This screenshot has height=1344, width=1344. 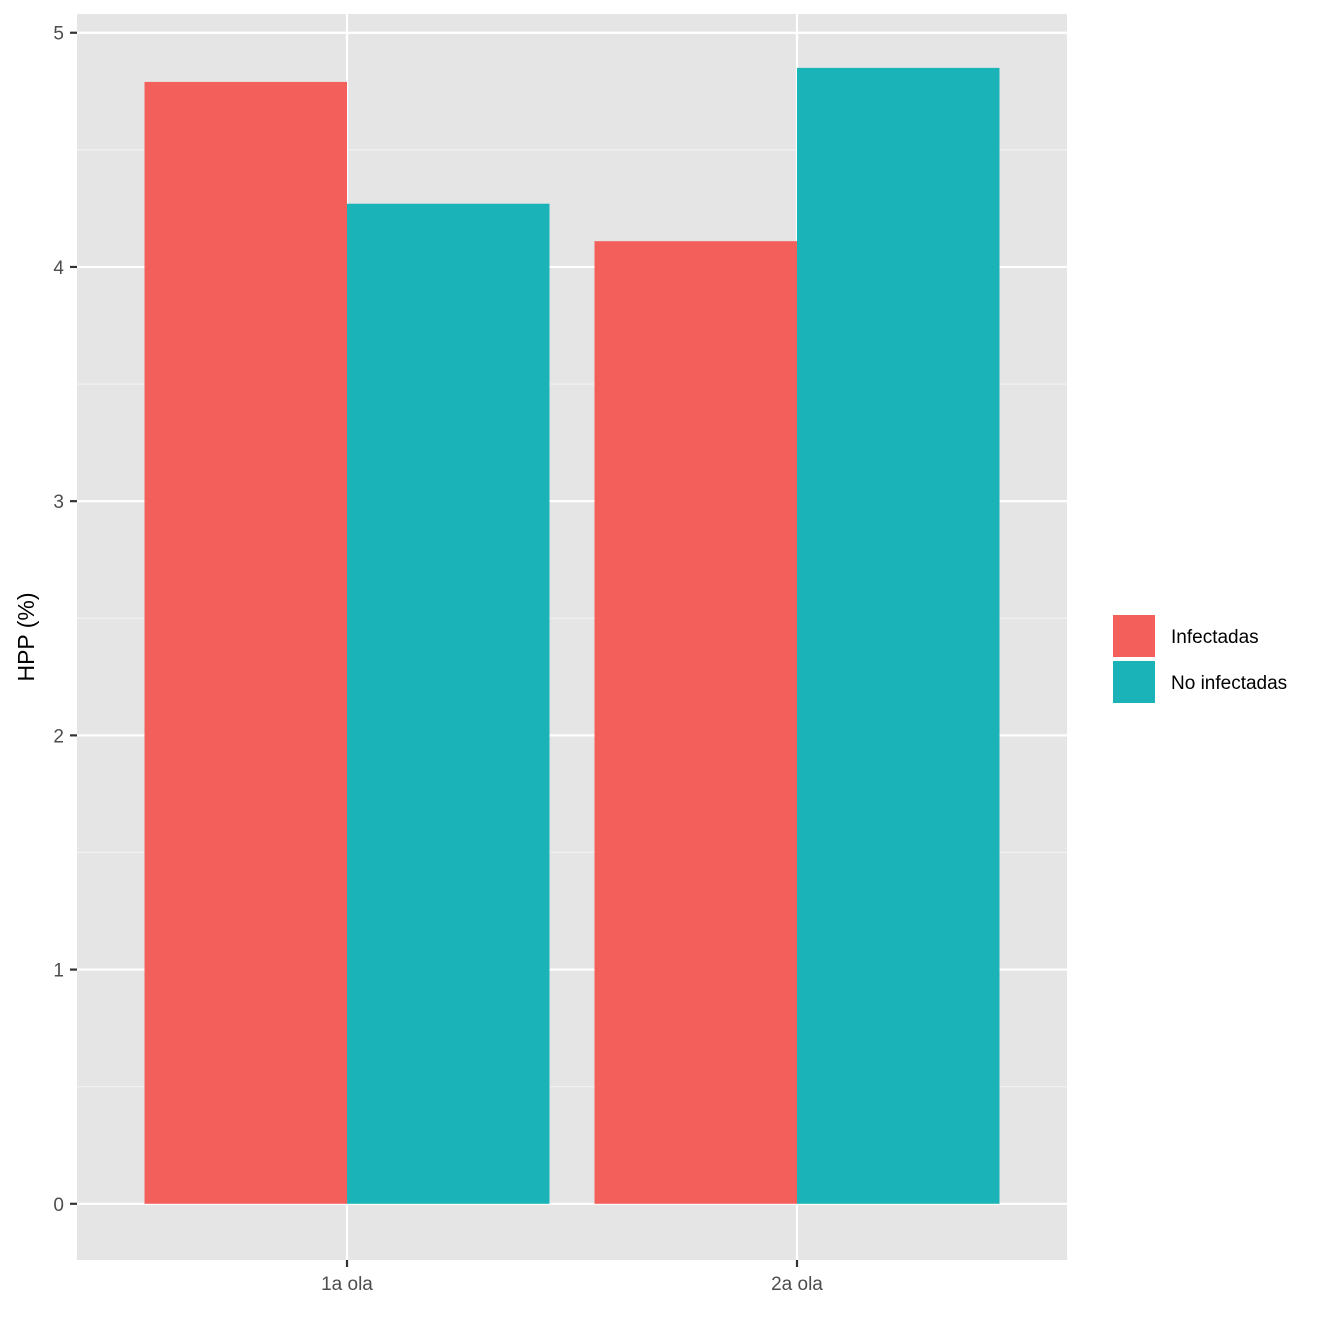 I want to click on y-tick-label: 5, so click(x=58, y=34).